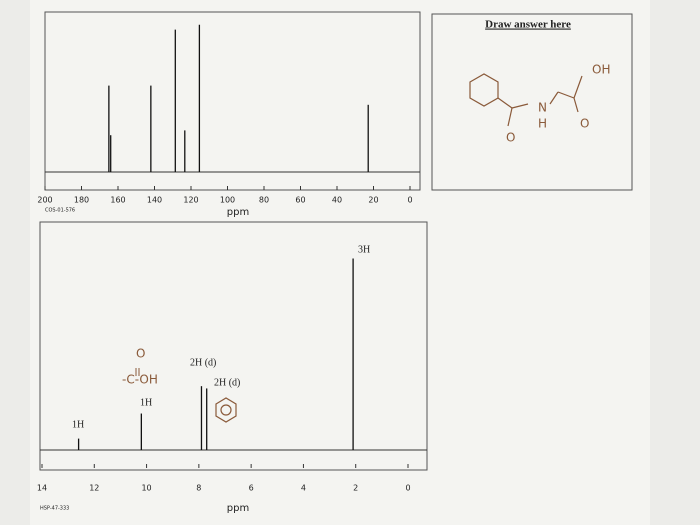 This screenshot has width=700, height=525. Describe the element at coordinates (190, 200) in the screenshot. I see `x-tick-label: 120` at that location.